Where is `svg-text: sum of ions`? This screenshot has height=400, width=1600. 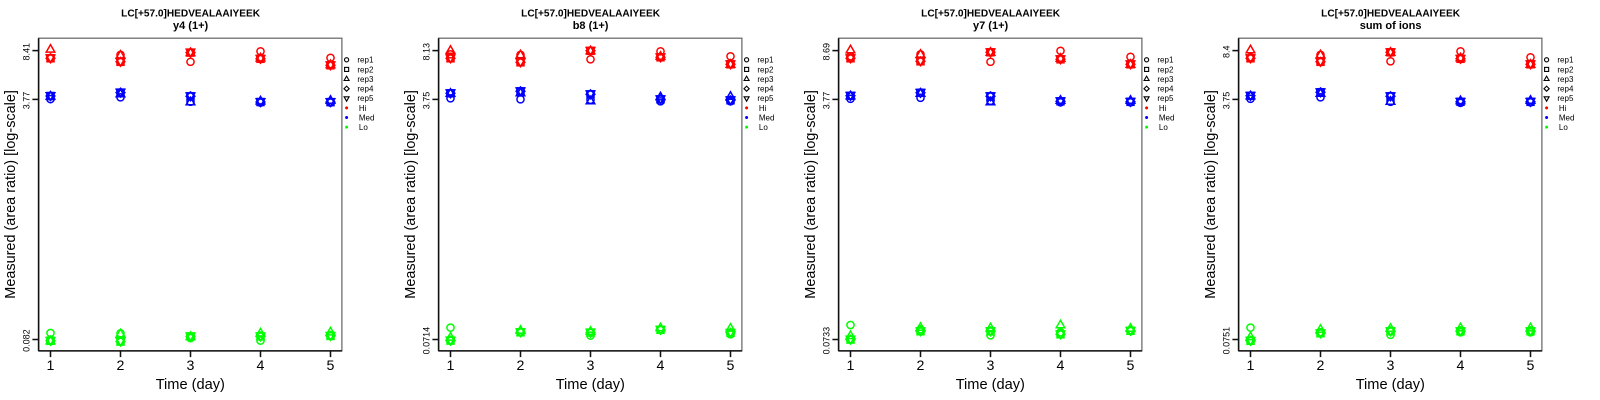 svg-text: sum of ions is located at coordinates (1391, 26).